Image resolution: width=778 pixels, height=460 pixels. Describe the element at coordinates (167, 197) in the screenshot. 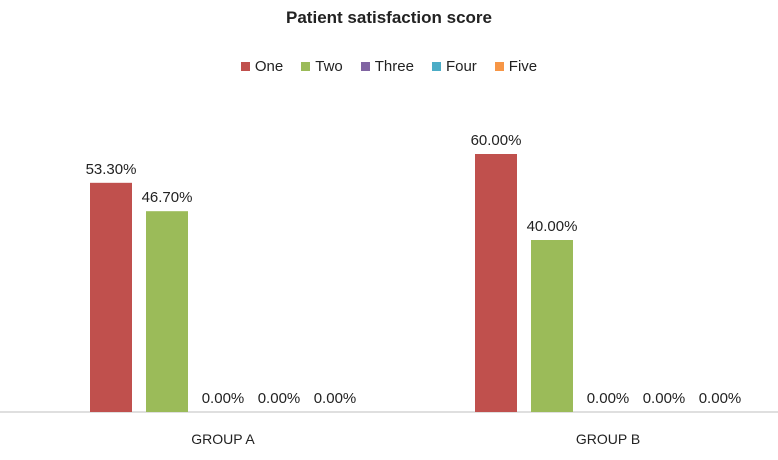

I see `data-label-two-group-a: 46.70%` at that location.